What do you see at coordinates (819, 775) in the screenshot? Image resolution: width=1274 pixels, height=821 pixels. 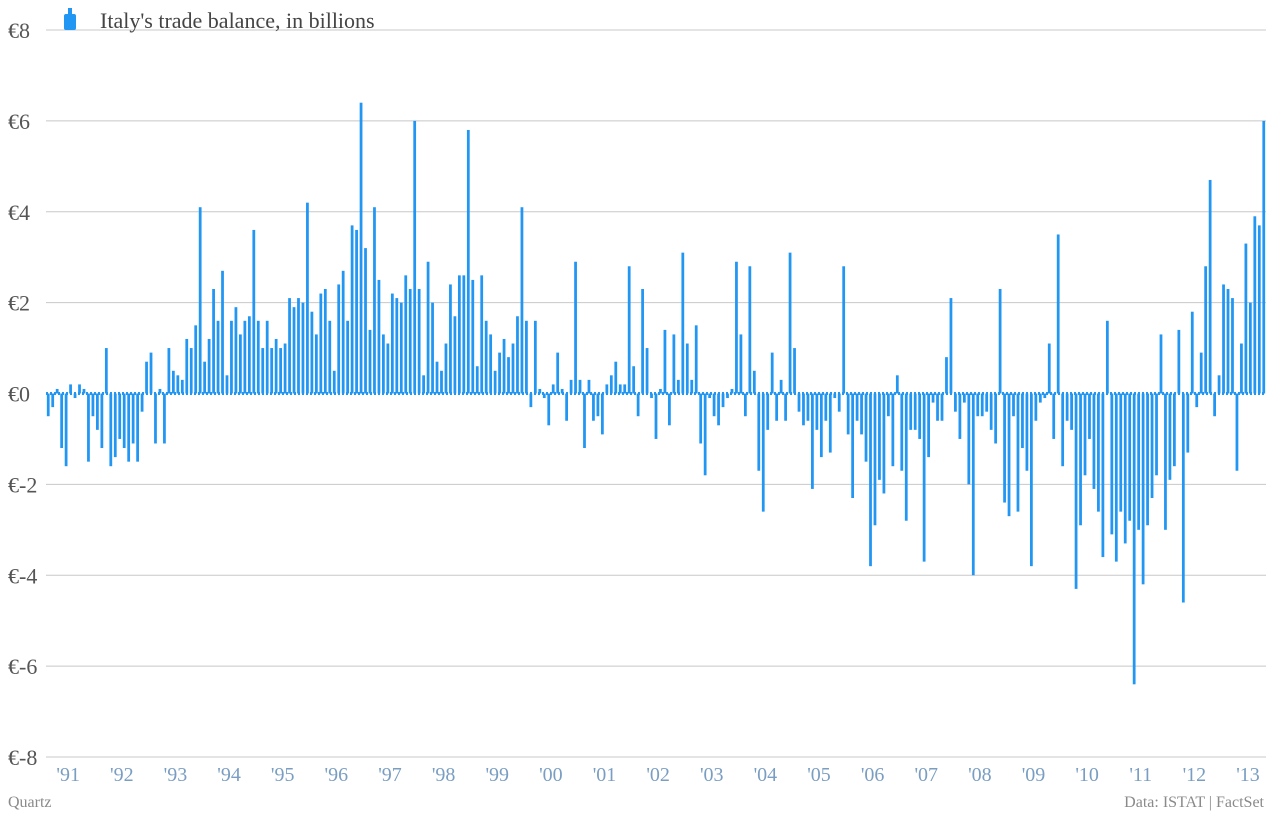 I see `x-tick-label: '05` at bounding box center [819, 775].